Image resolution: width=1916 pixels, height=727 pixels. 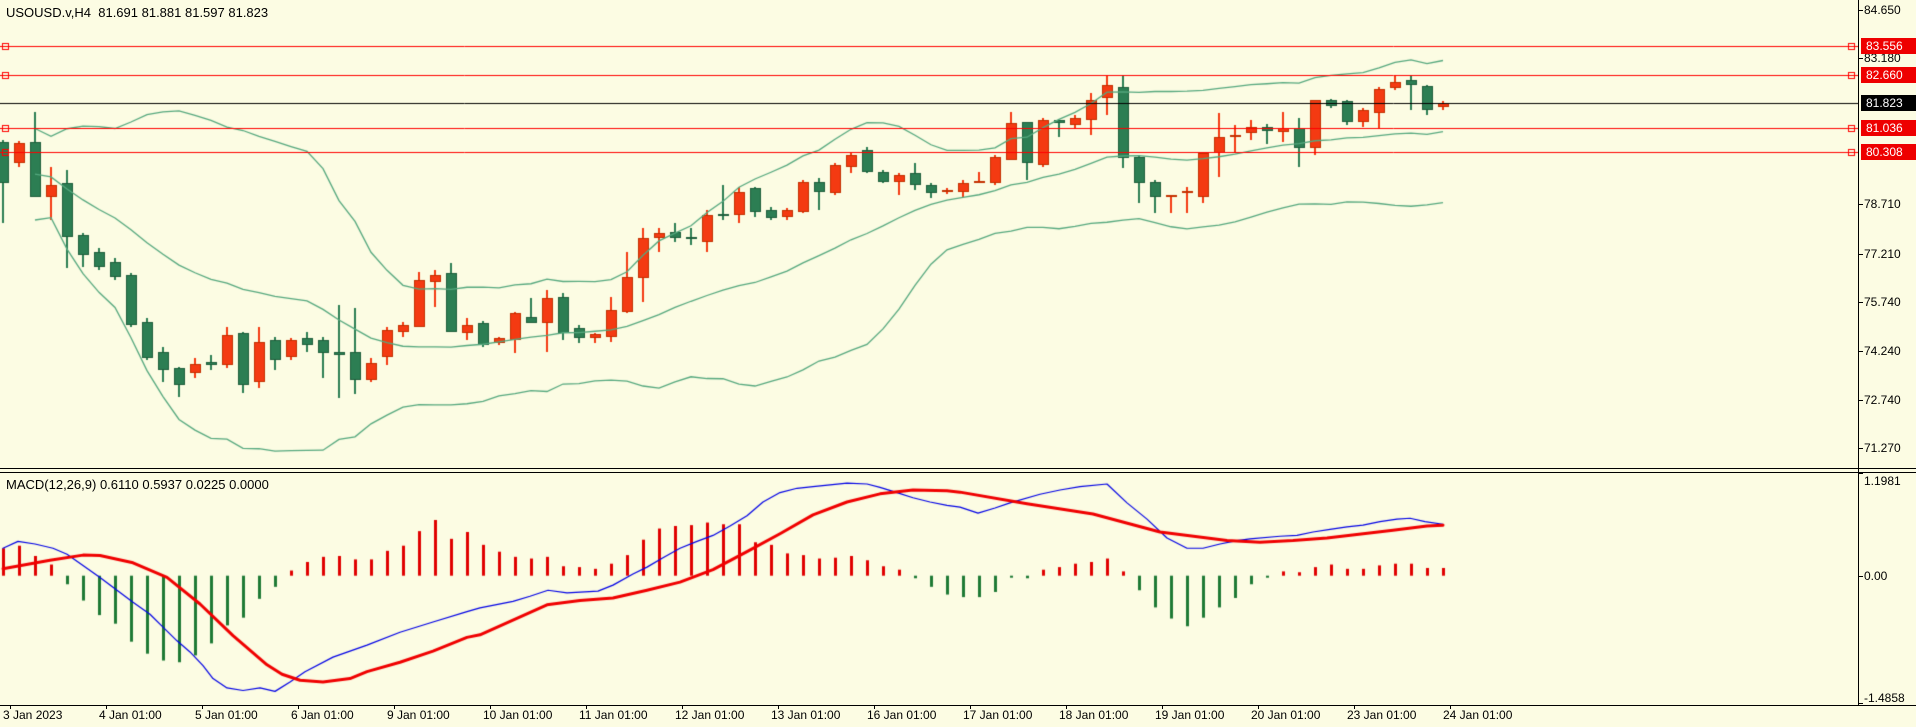 What do you see at coordinates (958, 705) in the screenshot?
I see `time-axis-separator` at bounding box center [958, 705].